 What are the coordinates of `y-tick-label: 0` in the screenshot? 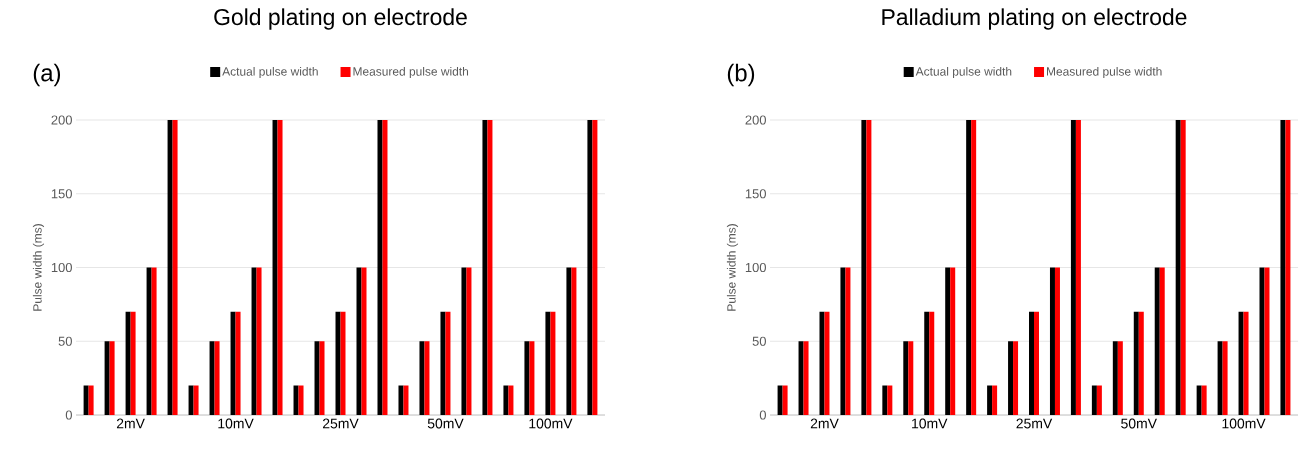 It's located at (762, 415).